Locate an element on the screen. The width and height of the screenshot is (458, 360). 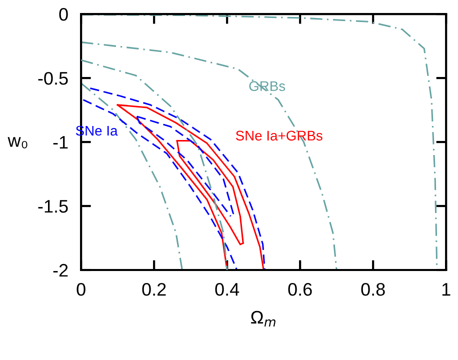
y-tick-label: -2 is located at coordinates (60, 270).